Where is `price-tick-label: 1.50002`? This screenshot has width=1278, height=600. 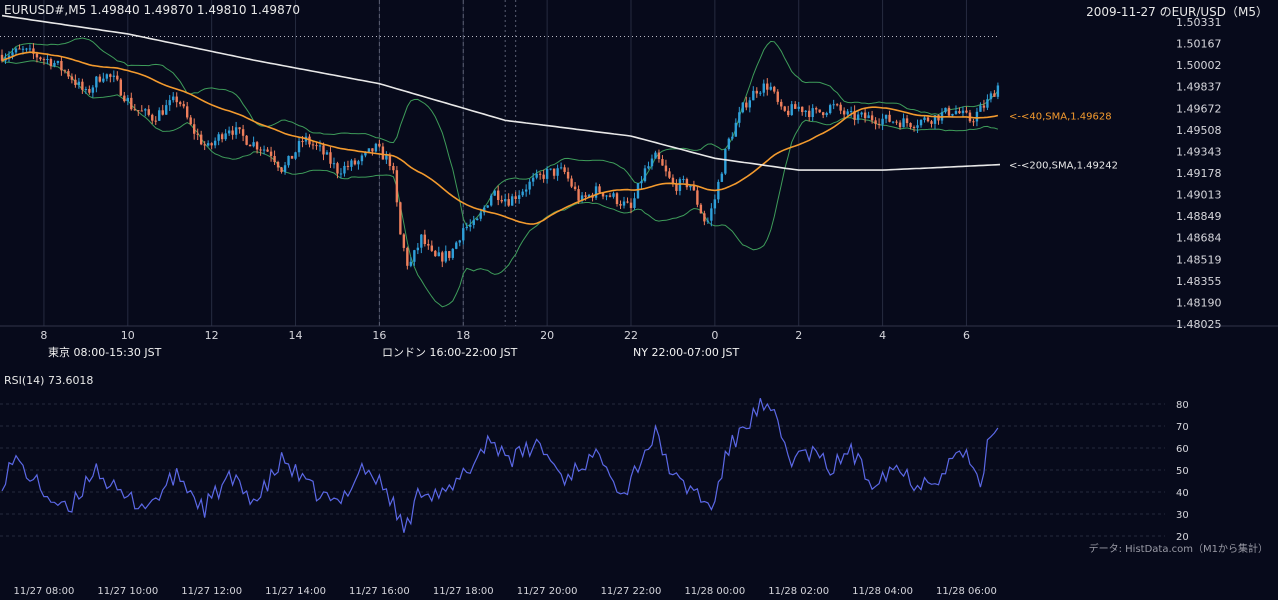
price-tick-label: 1.50002 is located at coordinates (1199, 65).